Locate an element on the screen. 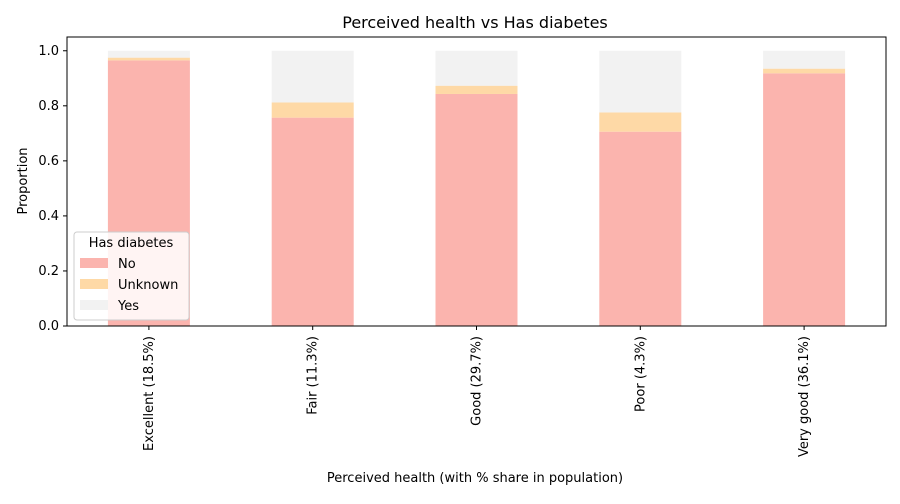 Image resolution: width=900 pixels, height=504 pixels. legend-title: Has diabetes is located at coordinates (131, 243).